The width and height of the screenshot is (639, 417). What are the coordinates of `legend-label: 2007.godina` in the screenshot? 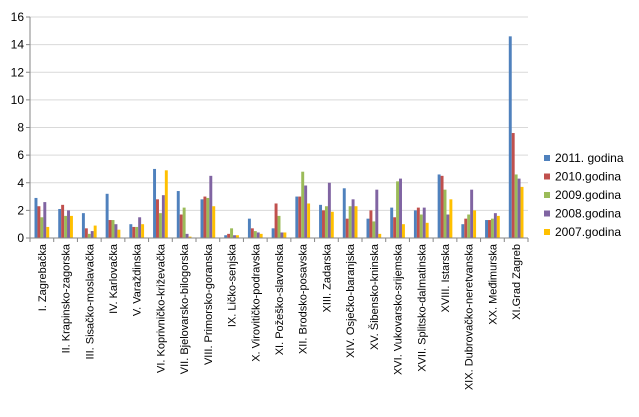 It's located at (588, 232).